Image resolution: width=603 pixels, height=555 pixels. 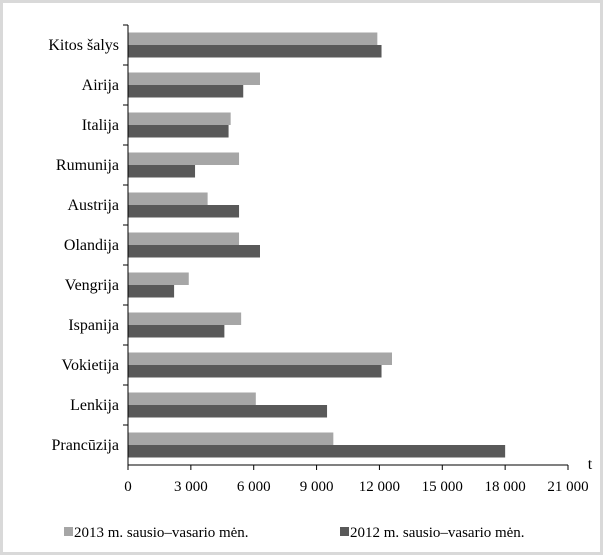 What do you see at coordinates (379, 487) in the screenshot?
I see `x-tick-label: 12 000` at bounding box center [379, 487].